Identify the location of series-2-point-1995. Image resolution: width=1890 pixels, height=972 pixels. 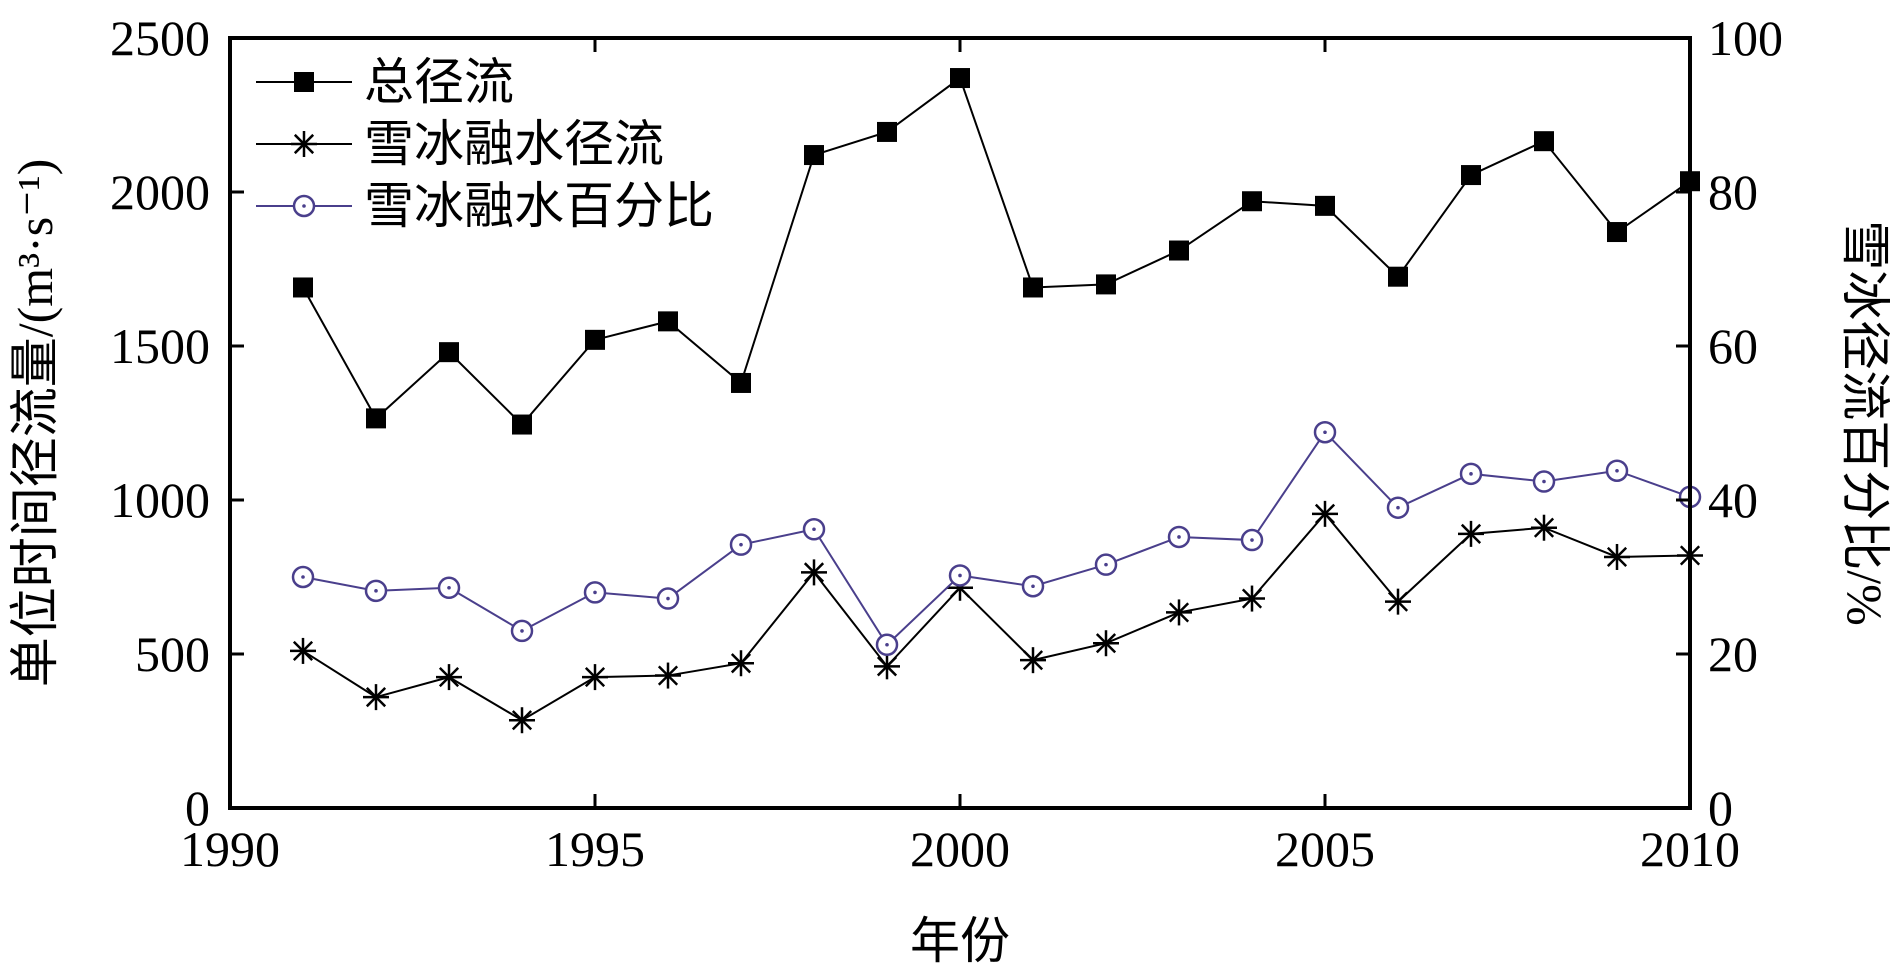
(595, 592).